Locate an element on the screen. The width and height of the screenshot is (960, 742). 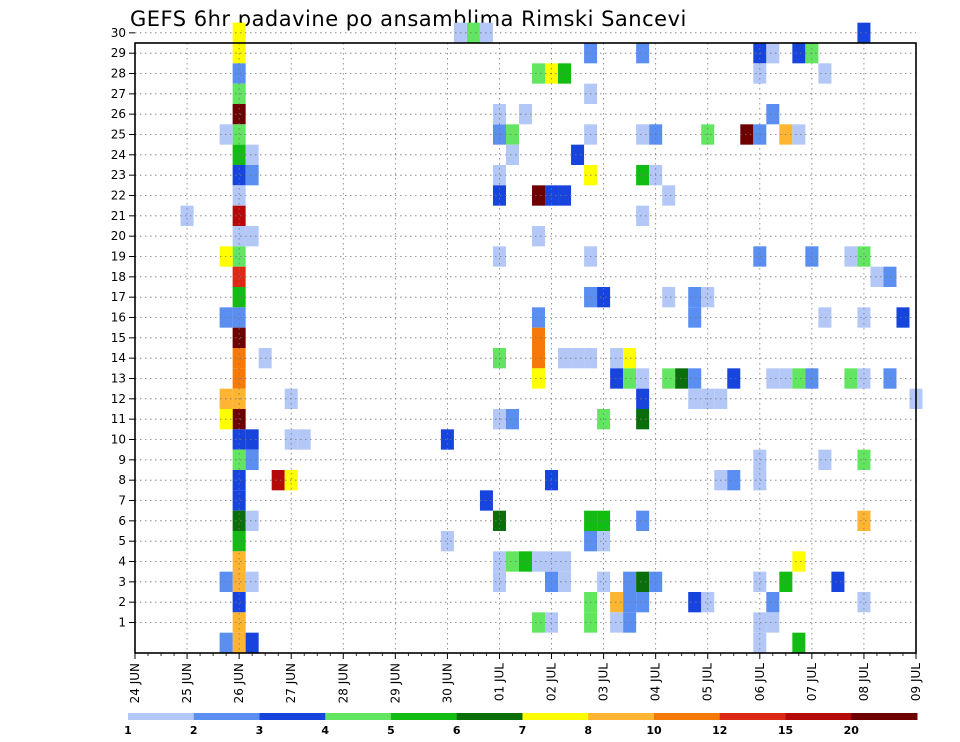
y-tick-label: 8 is located at coordinates (122, 480).